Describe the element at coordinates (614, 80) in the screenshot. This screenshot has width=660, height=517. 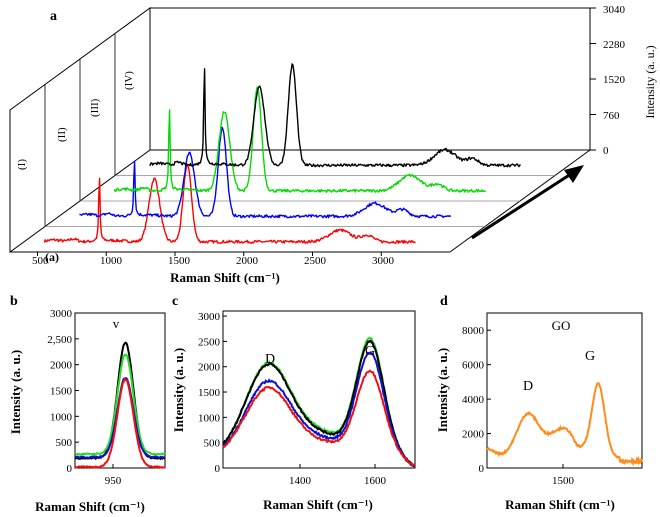
I see `panel-a-z-tick-1520: 1520` at that location.